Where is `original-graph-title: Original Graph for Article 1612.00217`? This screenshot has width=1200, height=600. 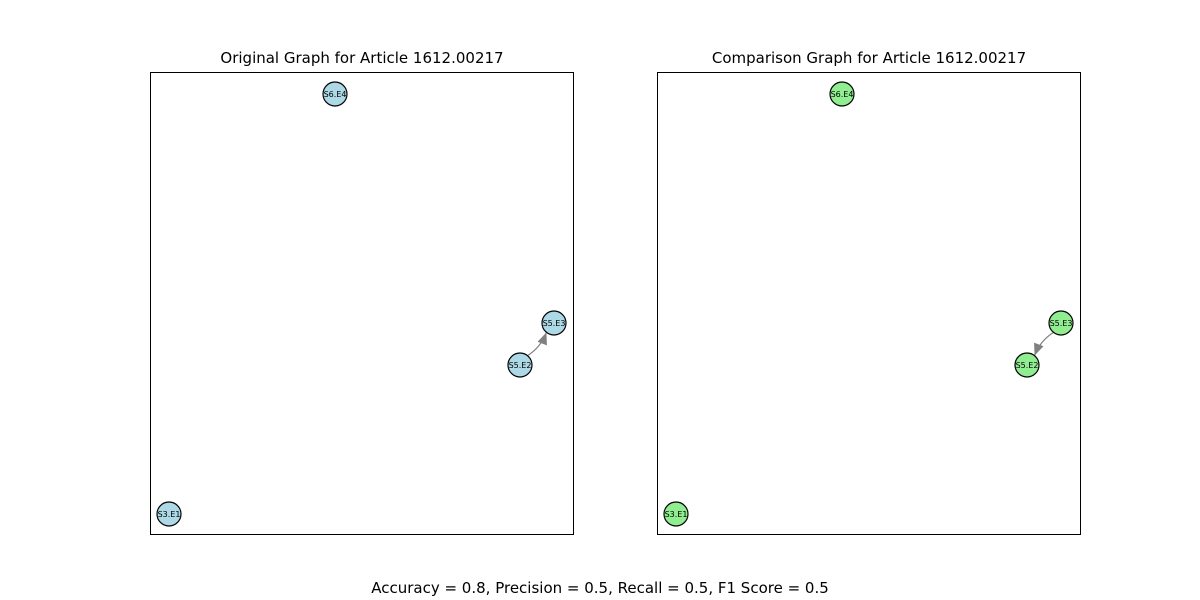 original-graph-title: Original Graph for Article 1612.00217 is located at coordinates (362, 58).